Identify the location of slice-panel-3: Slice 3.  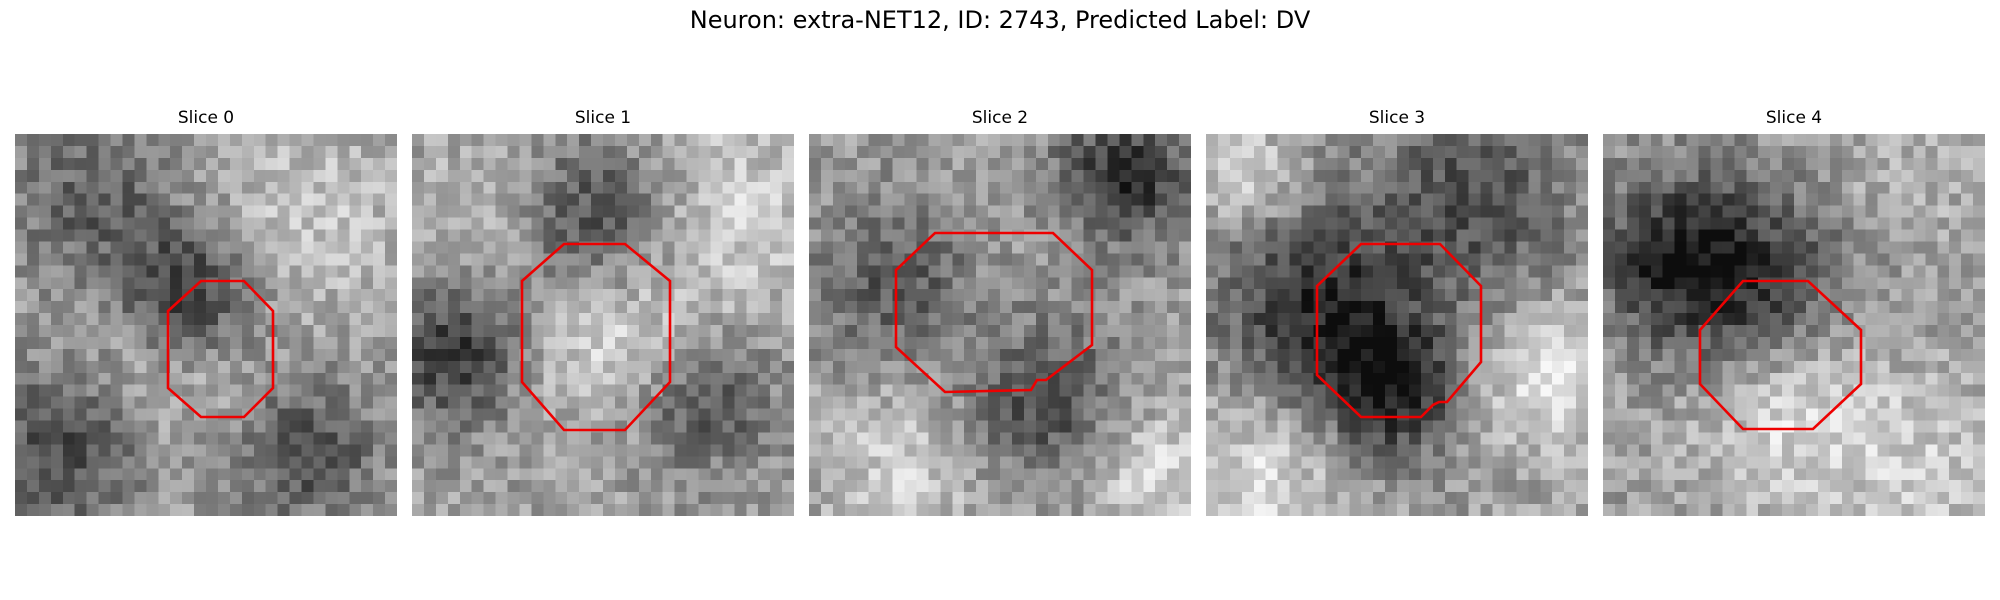
(1397, 312).